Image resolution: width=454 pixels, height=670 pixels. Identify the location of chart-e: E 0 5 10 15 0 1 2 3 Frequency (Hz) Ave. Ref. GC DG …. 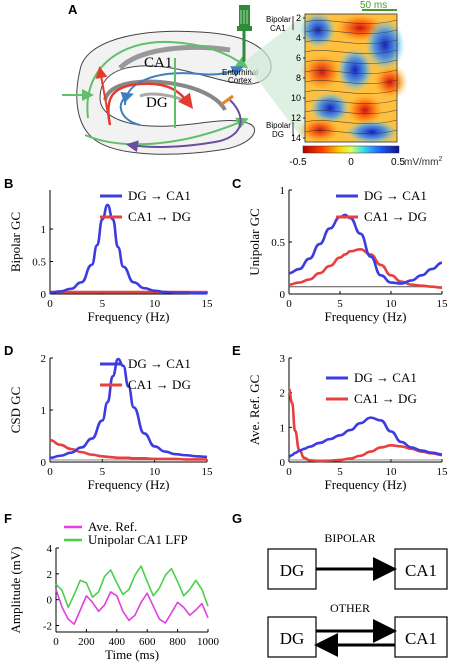
(340, 417).